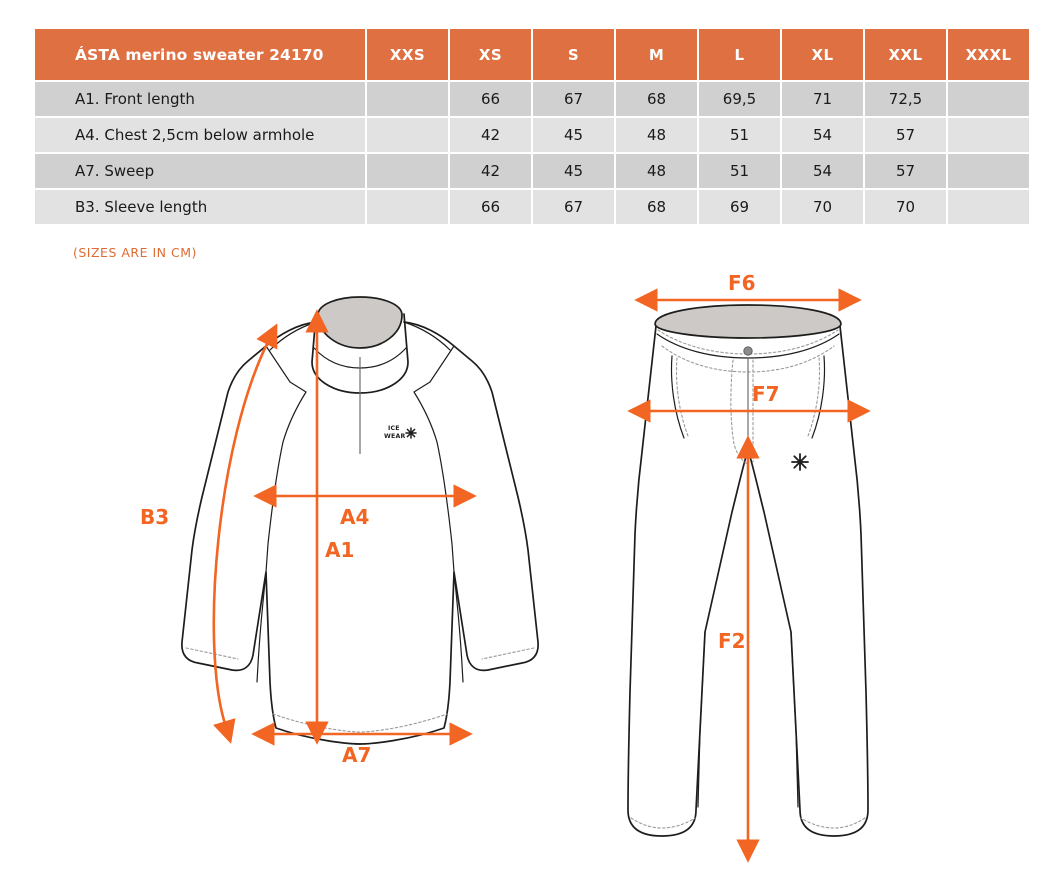  I want to click on yoke-seam-right, so click(434, 394).